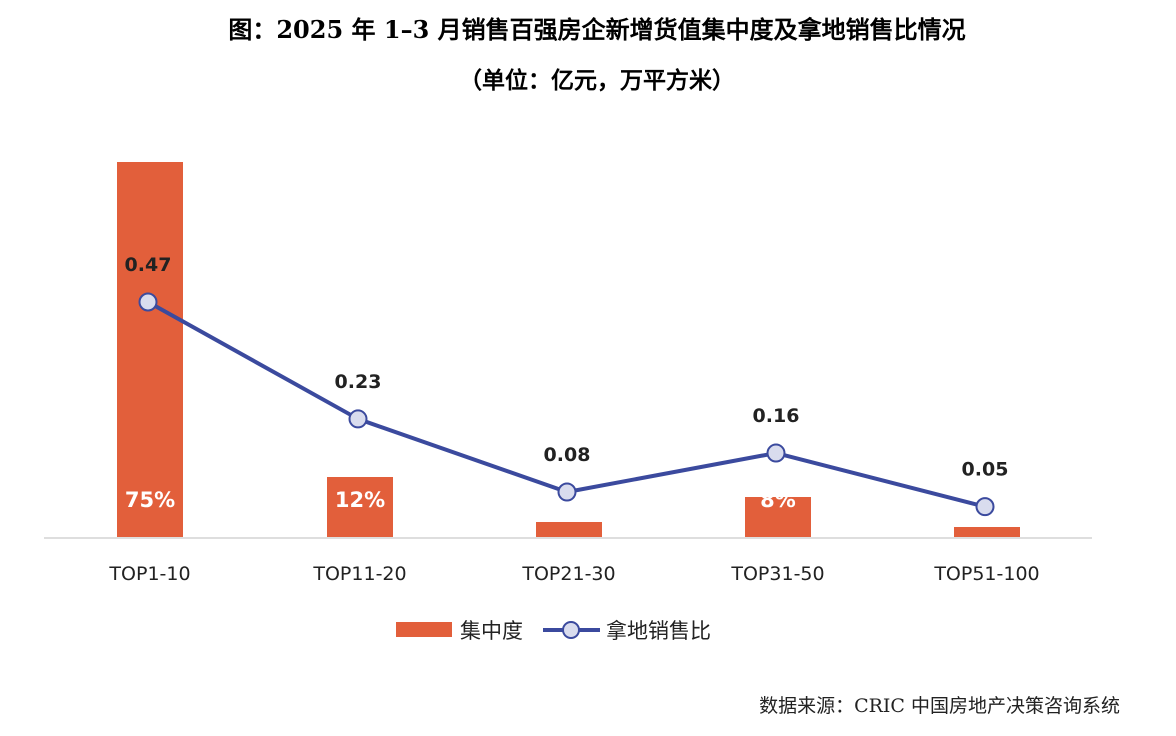  What do you see at coordinates (985, 470) in the screenshot?
I see `line-label-TOP51-100: 0.05` at bounding box center [985, 470].